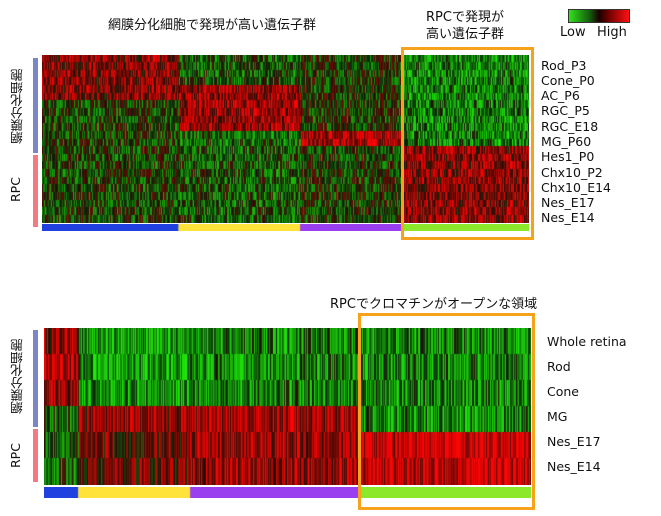 Image resolution: width=661 pixels, height=516 pixels. I want to click on differentiated-cells-label: 網膜分化細胞, so click(17, 107).